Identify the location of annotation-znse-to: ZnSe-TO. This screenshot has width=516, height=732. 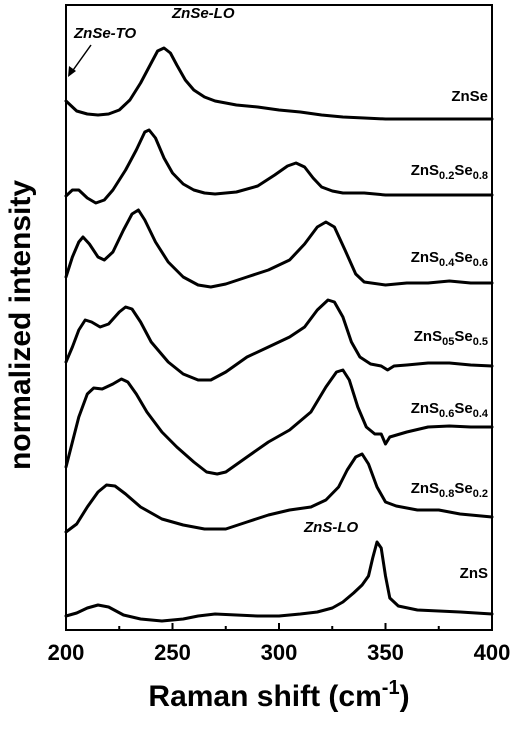
(105, 33).